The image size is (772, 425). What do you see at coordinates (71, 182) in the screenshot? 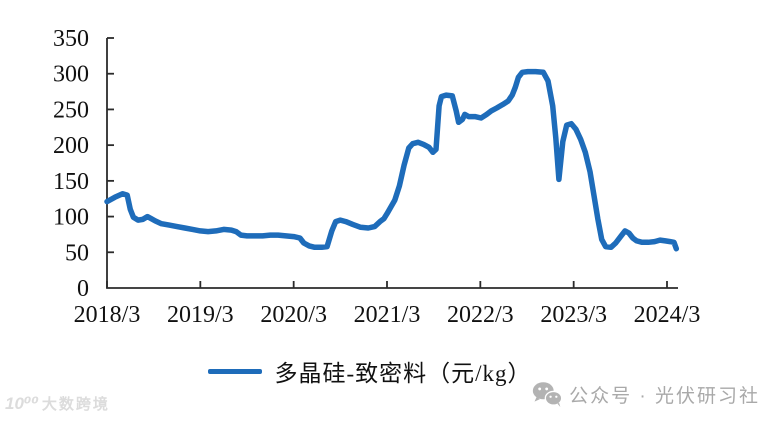
I see `y-axis-label: 150` at bounding box center [71, 182].